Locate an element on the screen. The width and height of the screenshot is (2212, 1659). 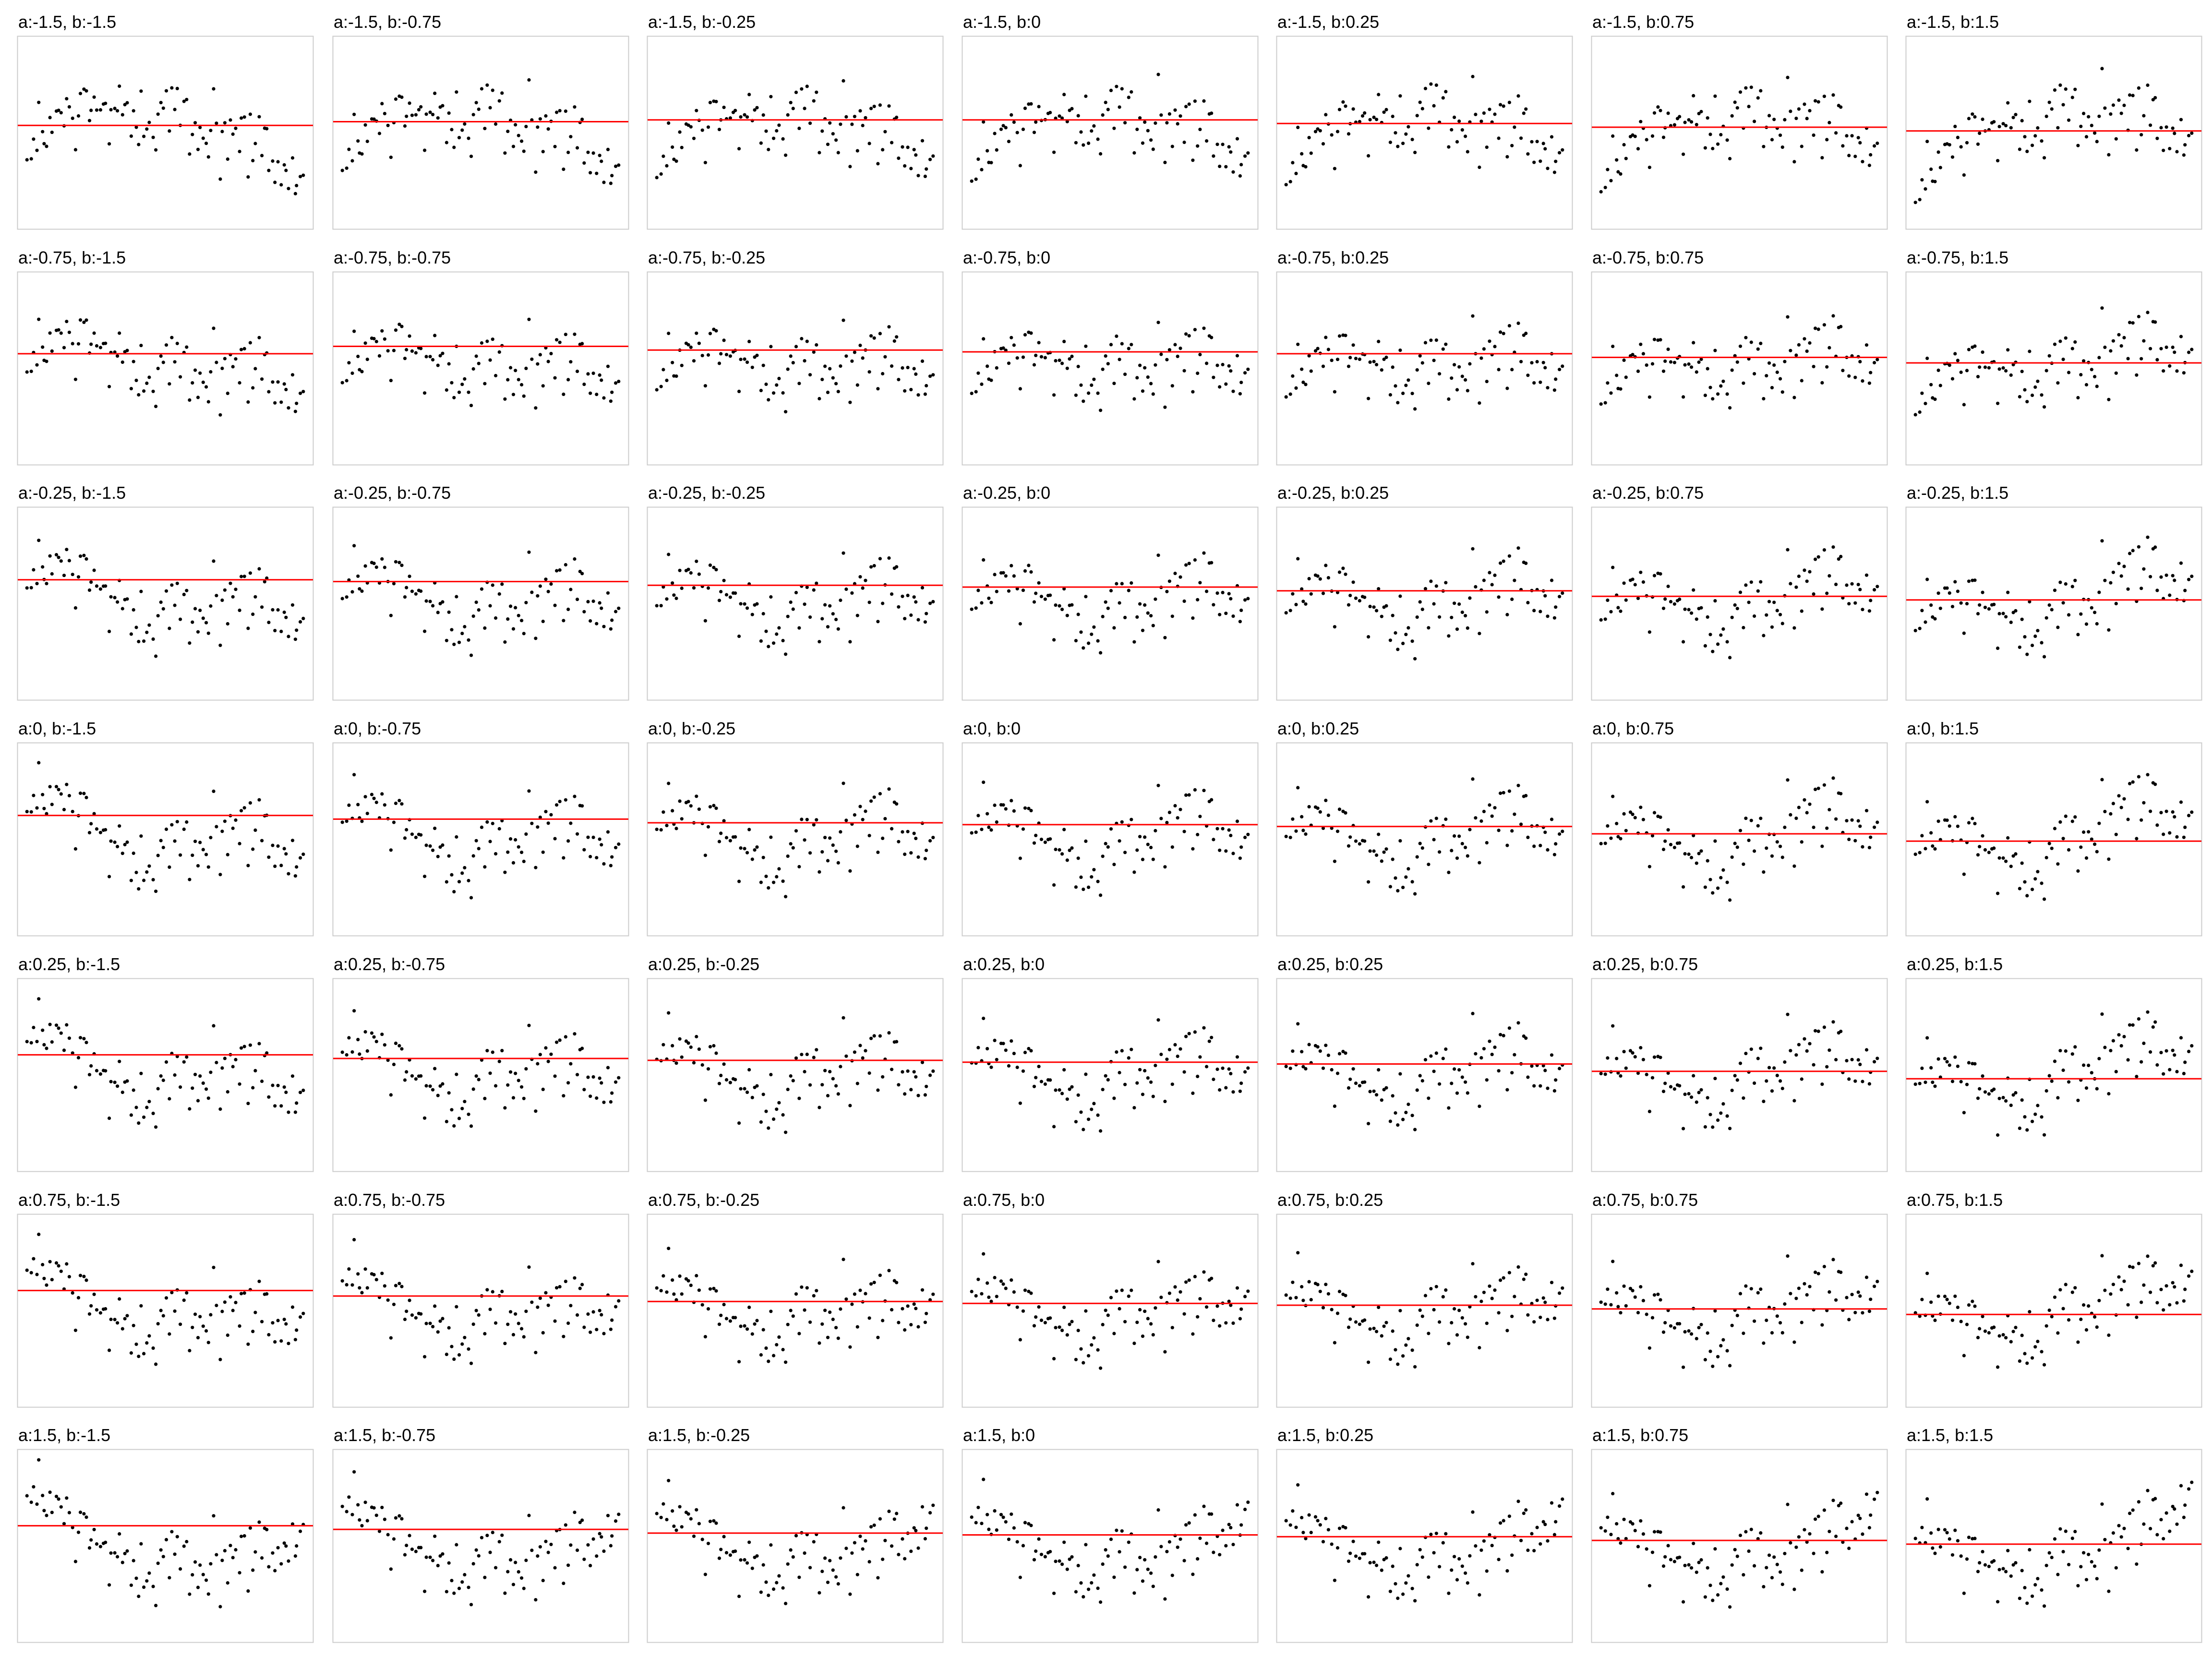
panel-plot is located at coordinates (1110, 368).